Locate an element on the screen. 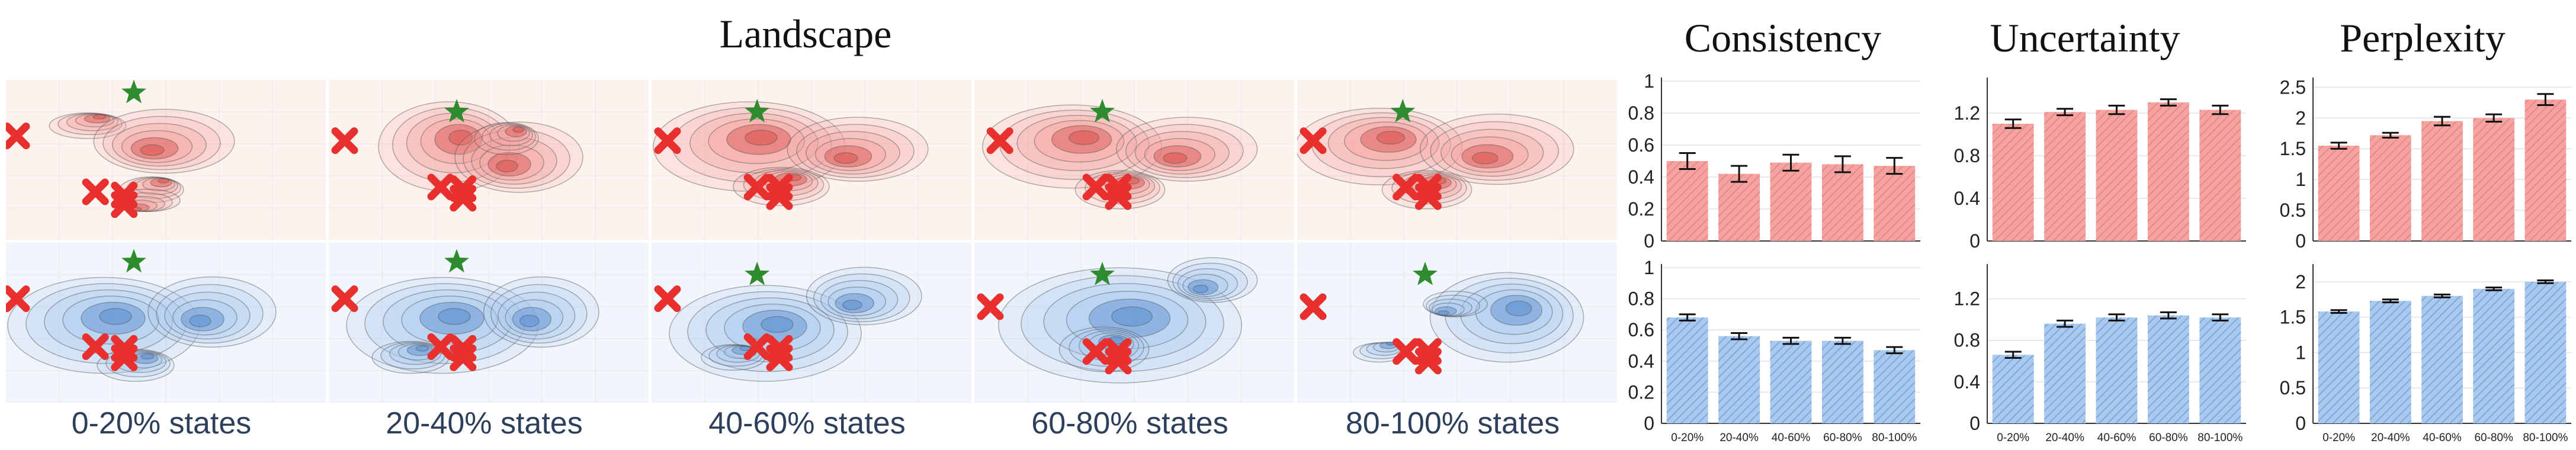 This screenshot has height=450, width=2576. x-tick-label: 20-40% is located at coordinates (2390, 438).